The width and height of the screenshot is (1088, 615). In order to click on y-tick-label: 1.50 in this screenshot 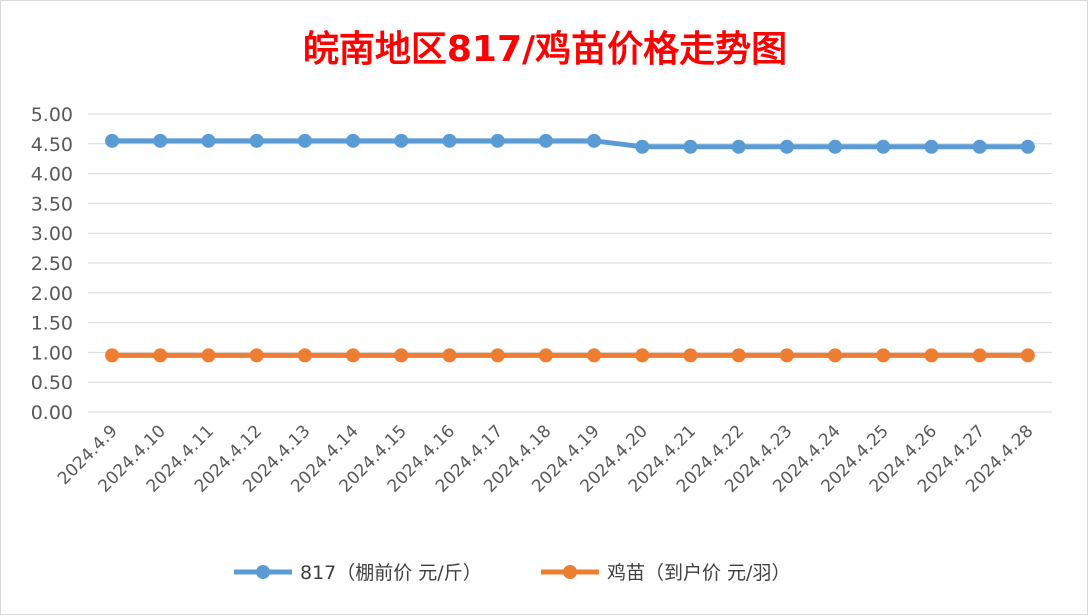, I will do `click(52, 324)`.